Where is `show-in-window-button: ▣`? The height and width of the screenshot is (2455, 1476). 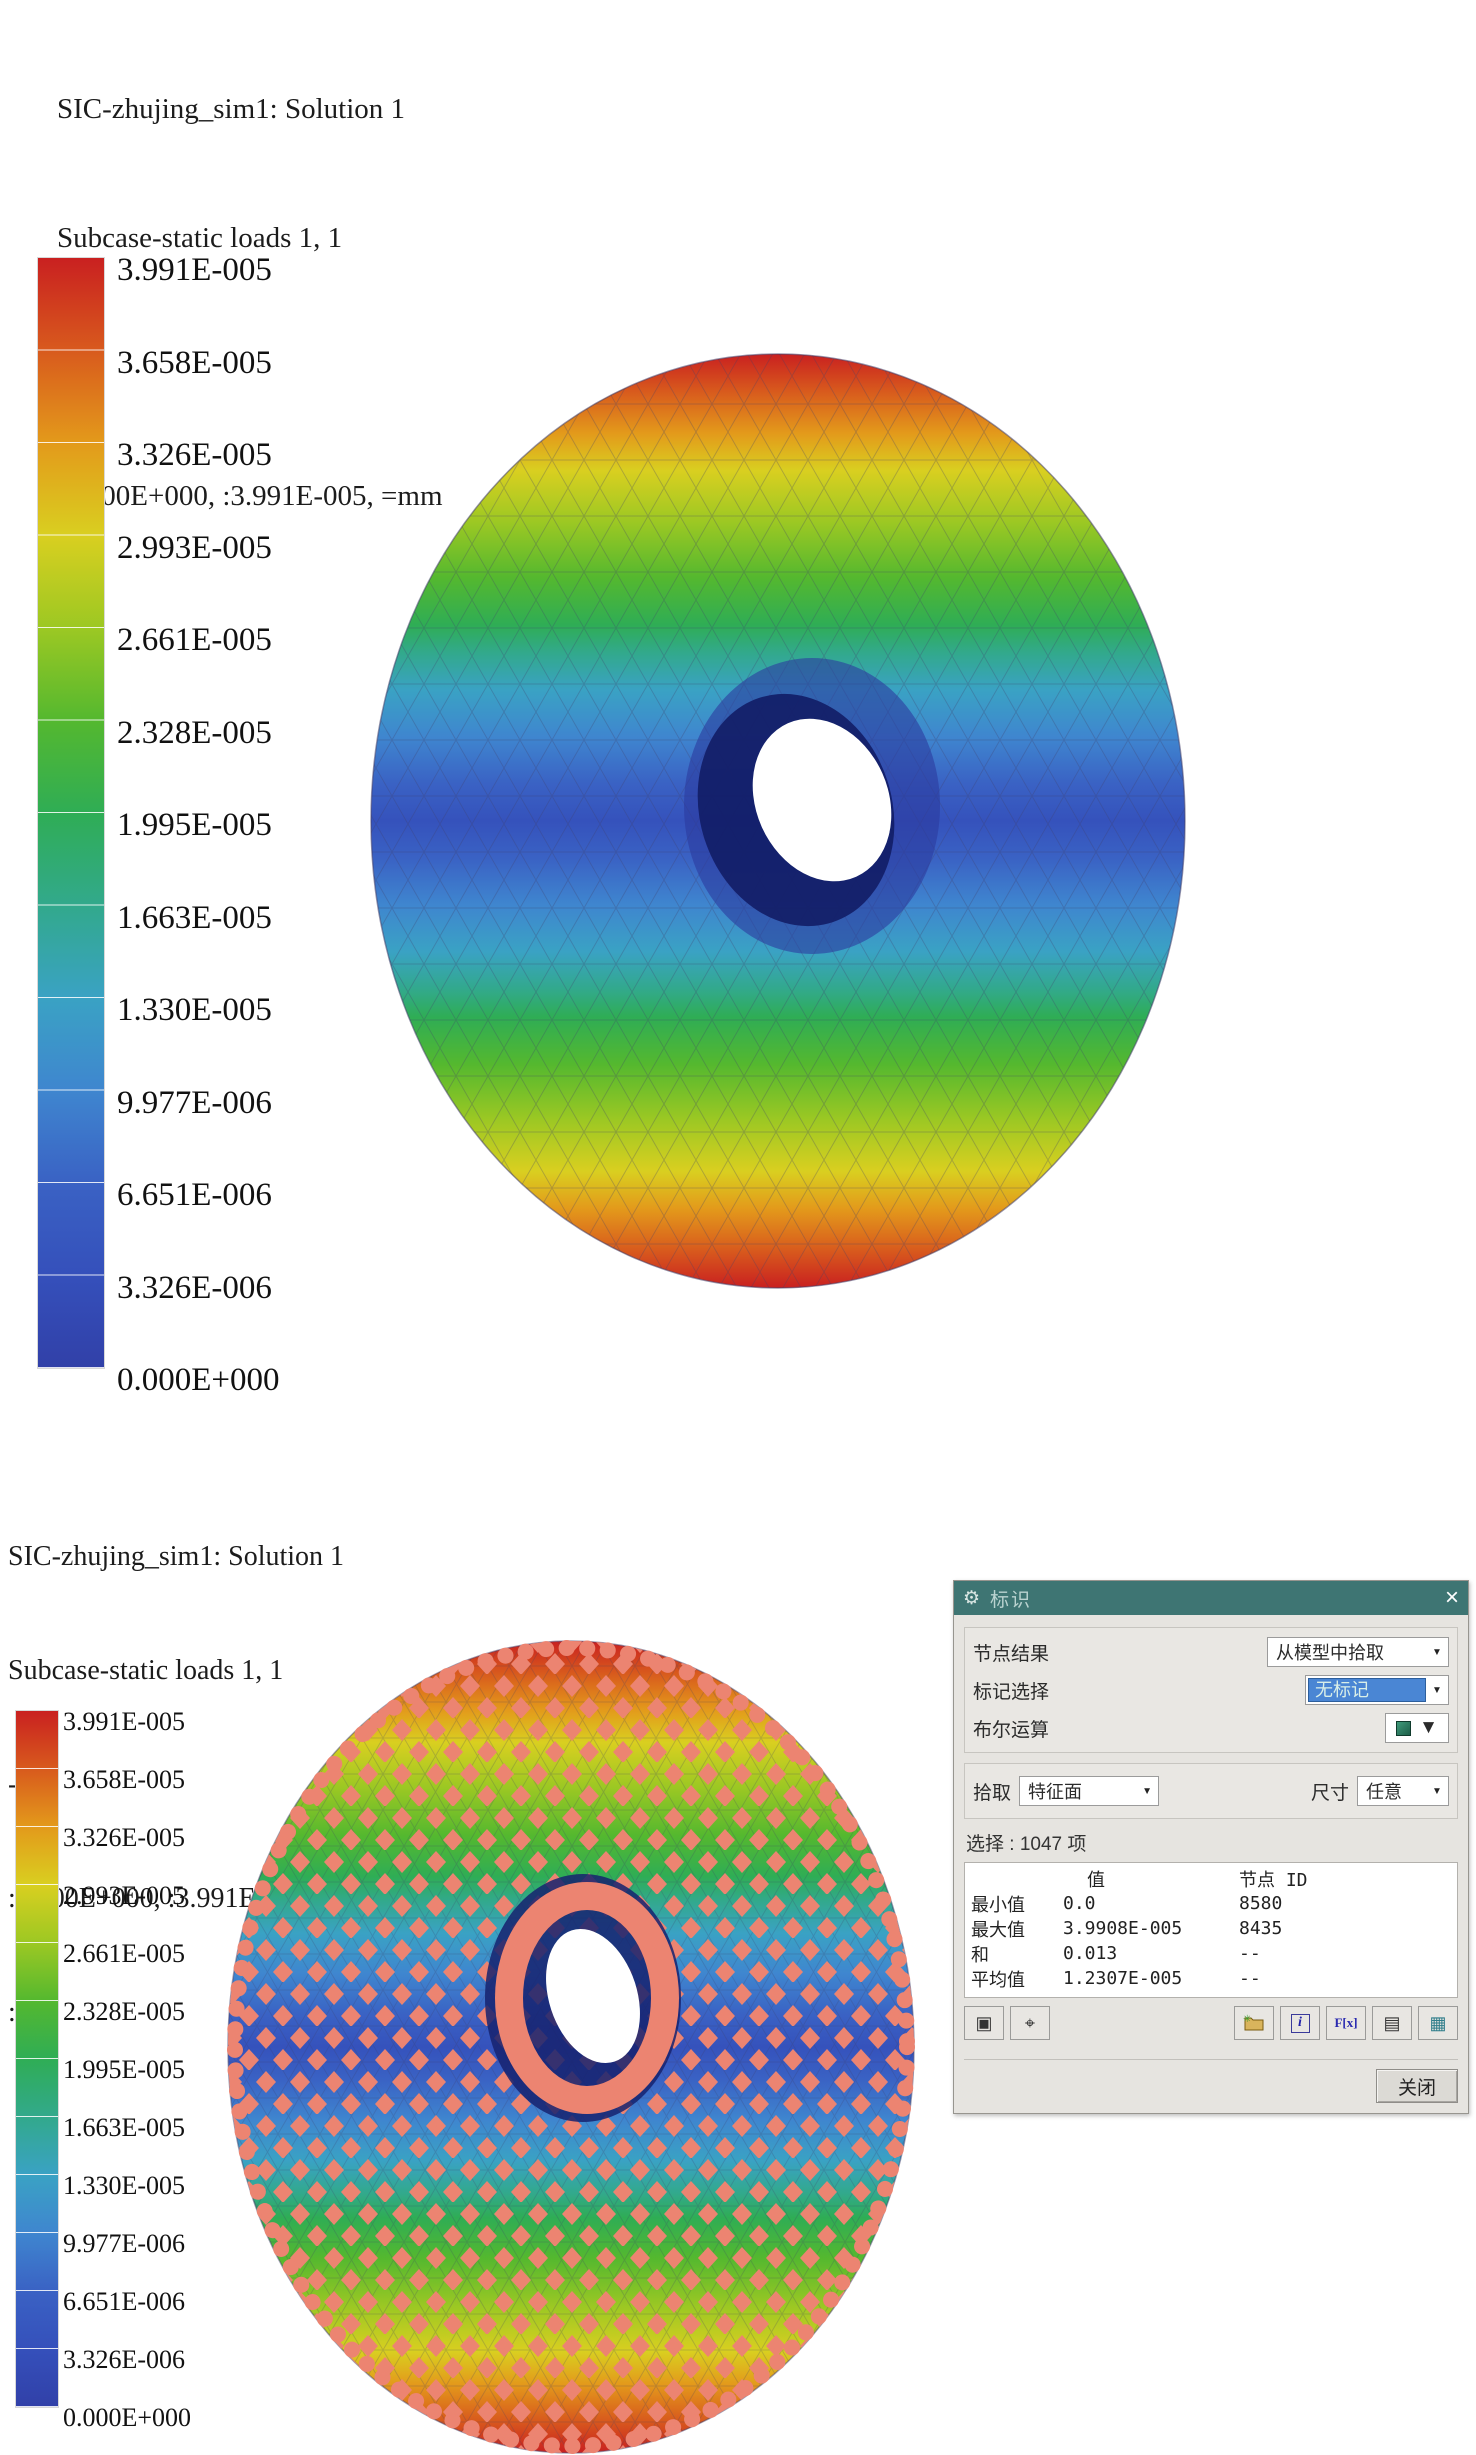
show-in-window-button: ▣ is located at coordinates (984, 2023).